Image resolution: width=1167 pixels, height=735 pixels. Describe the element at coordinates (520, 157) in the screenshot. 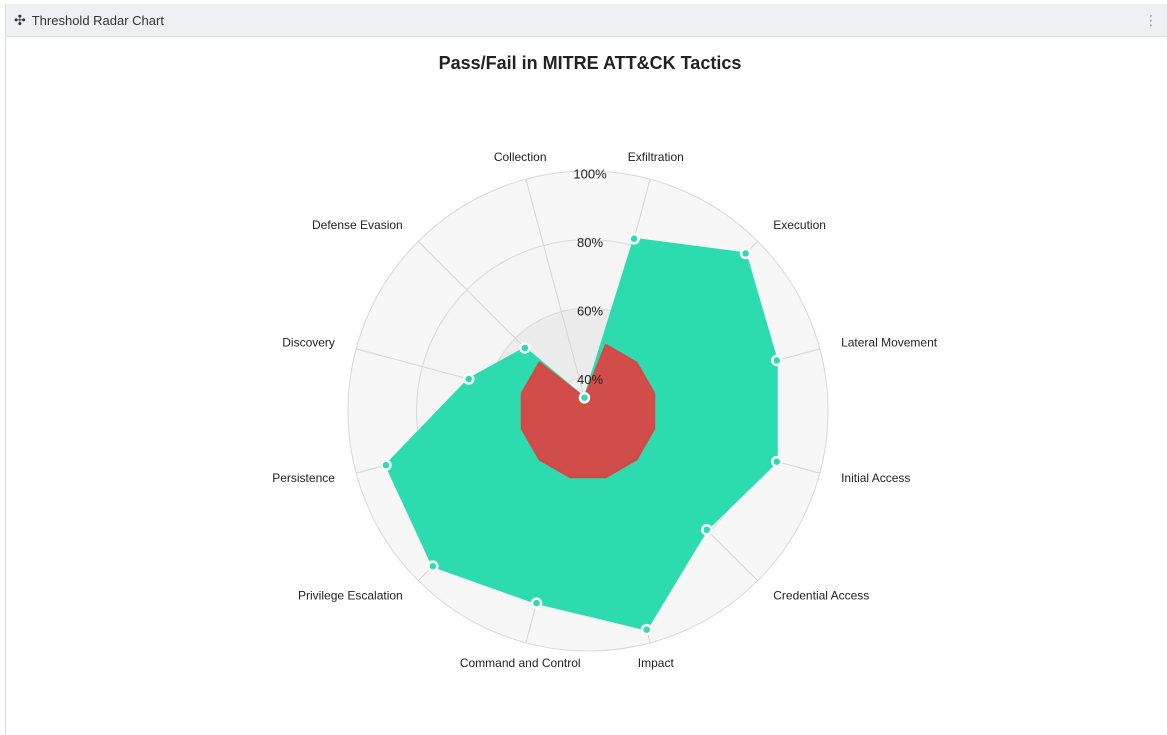

I see `category-label: Collection` at that location.